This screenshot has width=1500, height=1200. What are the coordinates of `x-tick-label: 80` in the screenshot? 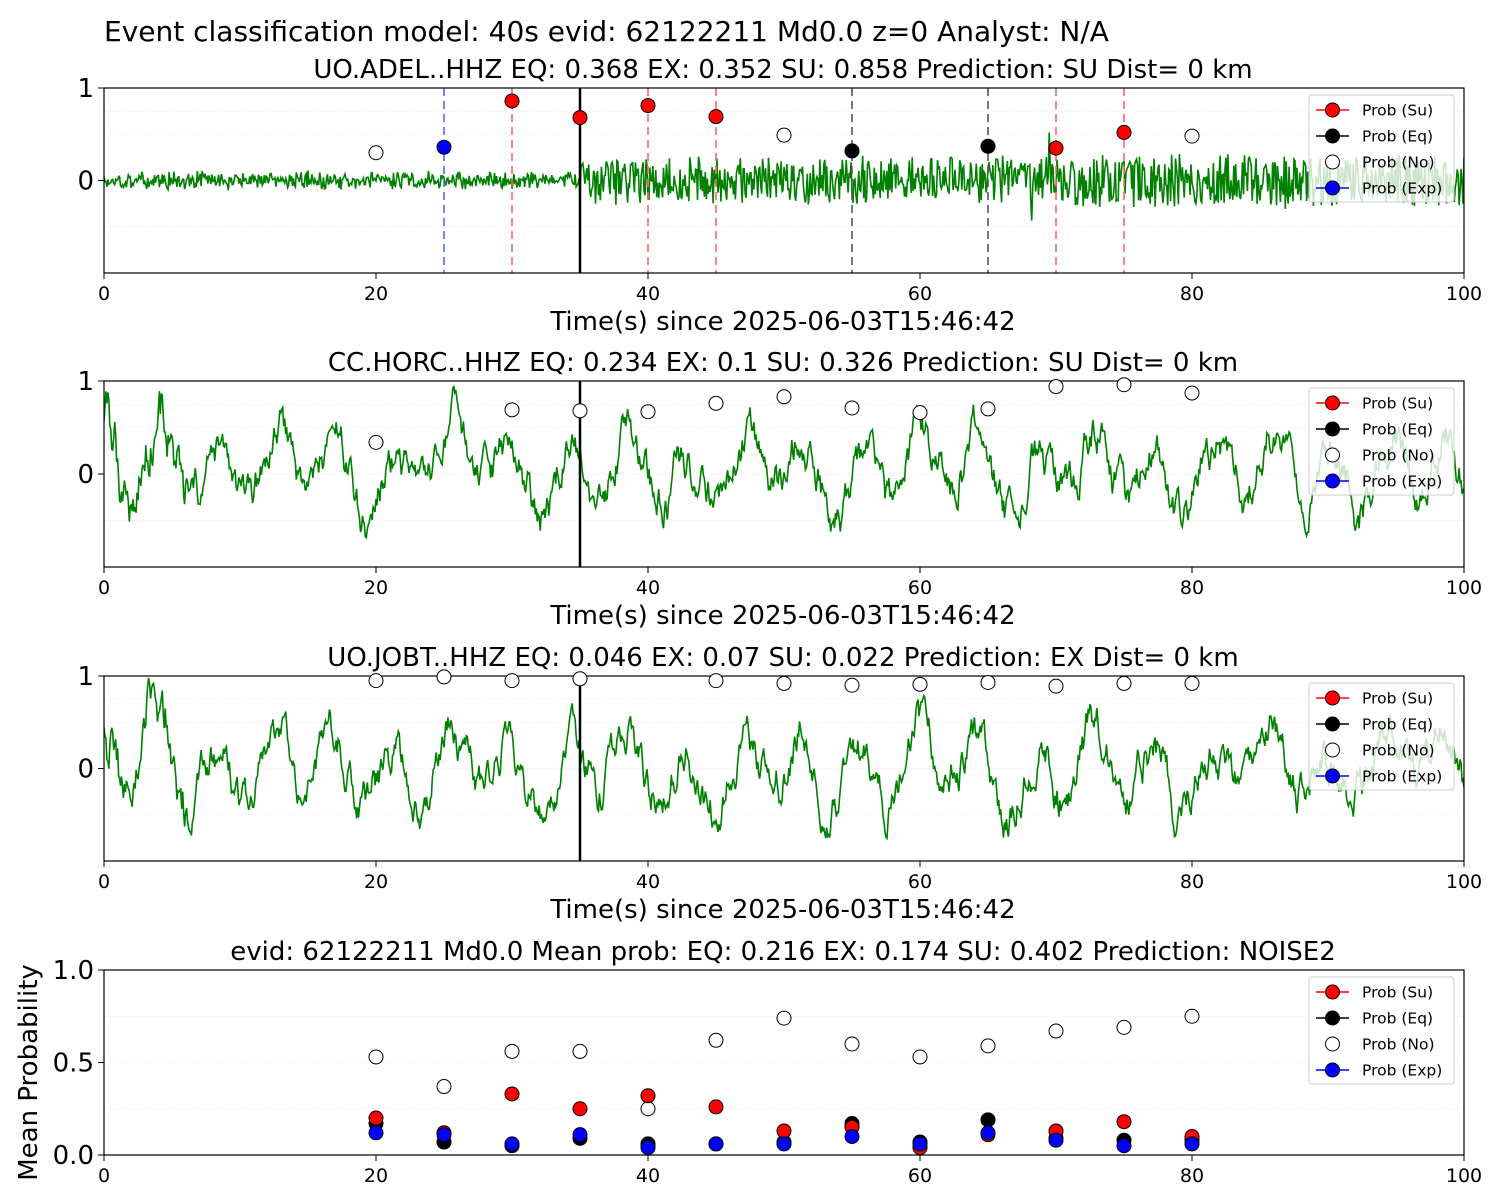 It's located at (1192, 294).